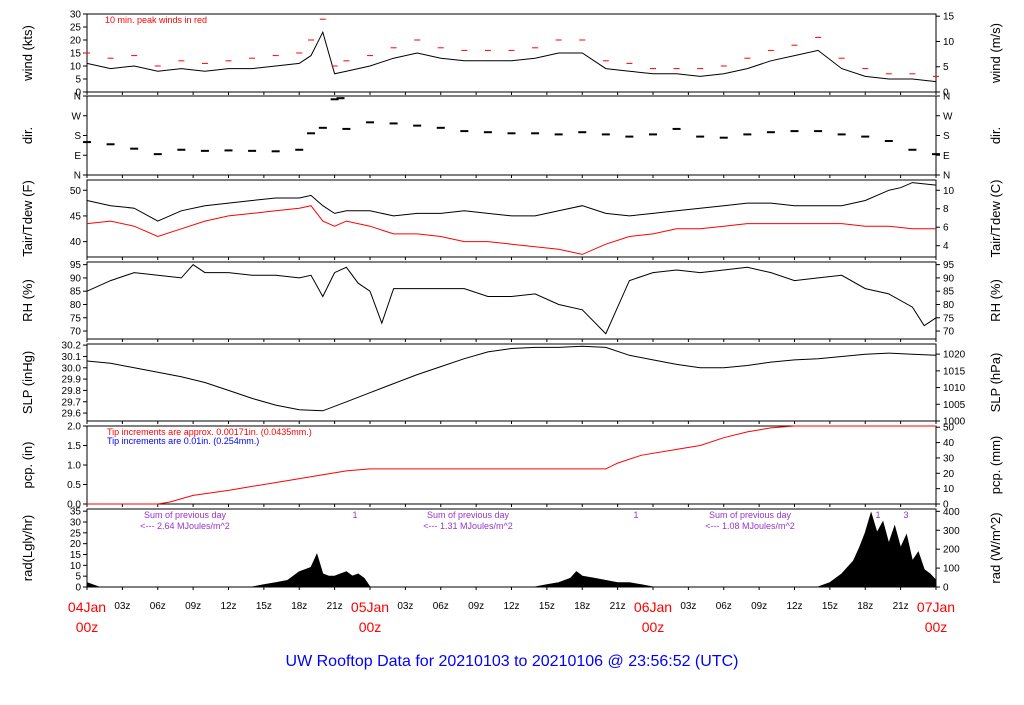 Image resolution: width=1024 pixels, height=705 pixels. Describe the element at coordinates (954, 405) in the screenshot. I see `tick-label-right: 1005` at that location.